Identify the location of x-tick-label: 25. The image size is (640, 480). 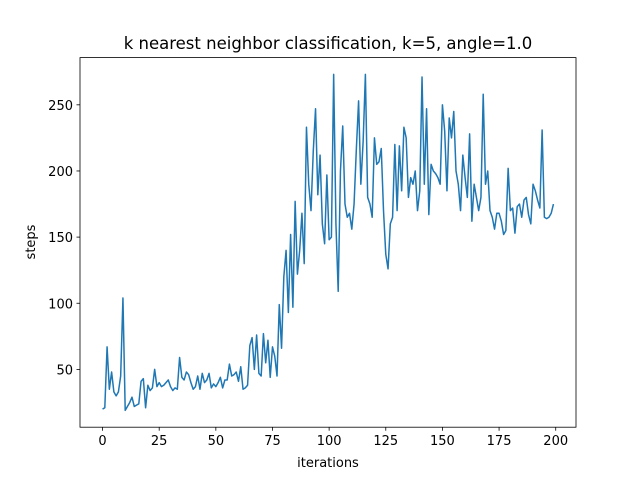
(159, 441).